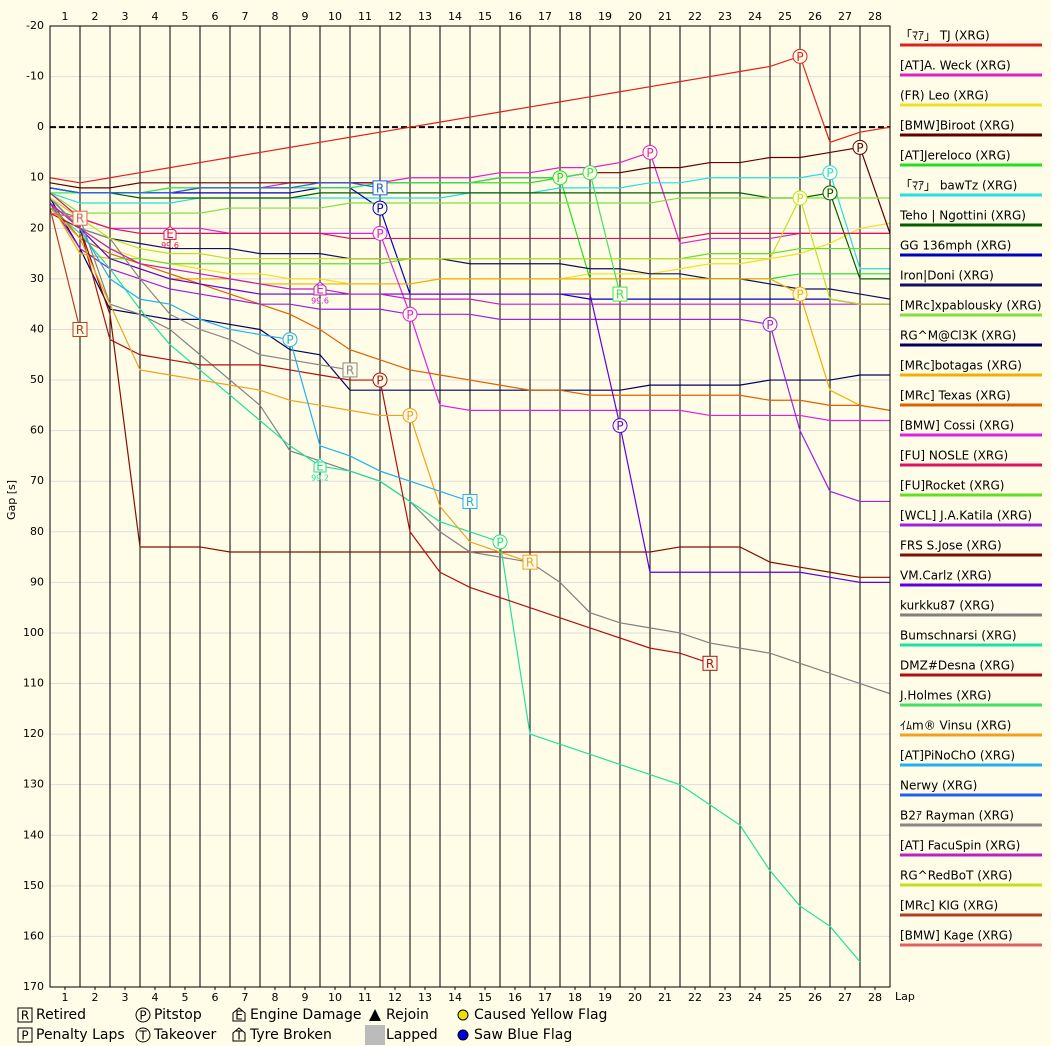 Image resolution: width=1051 pixels, height=1046 pixels. What do you see at coordinates (944, 96) in the screenshot?
I see `legend-label: (FR) Leo (XRG)` at bounding box center [944, 96].